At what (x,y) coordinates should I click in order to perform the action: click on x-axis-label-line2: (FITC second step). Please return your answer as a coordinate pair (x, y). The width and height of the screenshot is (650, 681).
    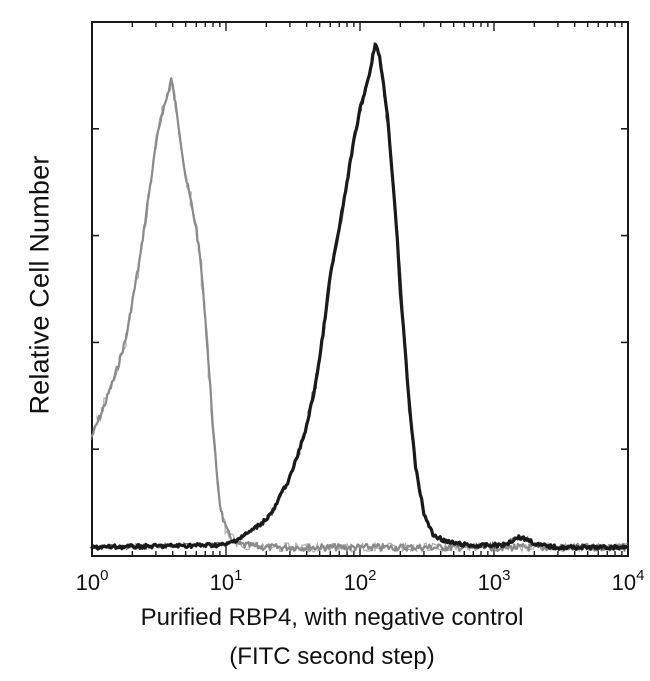
    Looking at the image, I should click on (332, 656).